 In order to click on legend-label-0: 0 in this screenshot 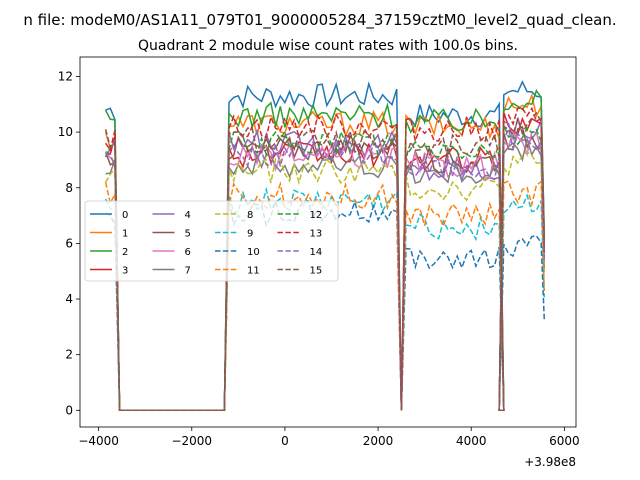, I will do `click(125, 215)`.